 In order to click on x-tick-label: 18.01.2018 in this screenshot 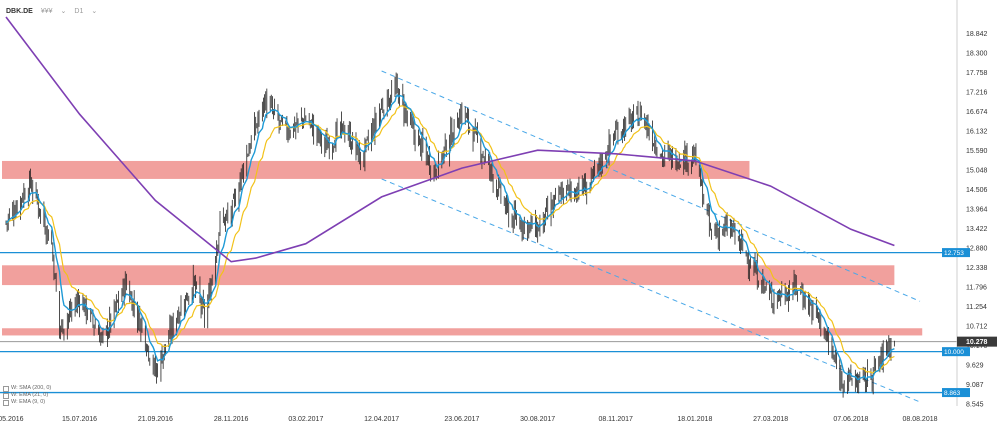, I will do `click(694, 419)`.